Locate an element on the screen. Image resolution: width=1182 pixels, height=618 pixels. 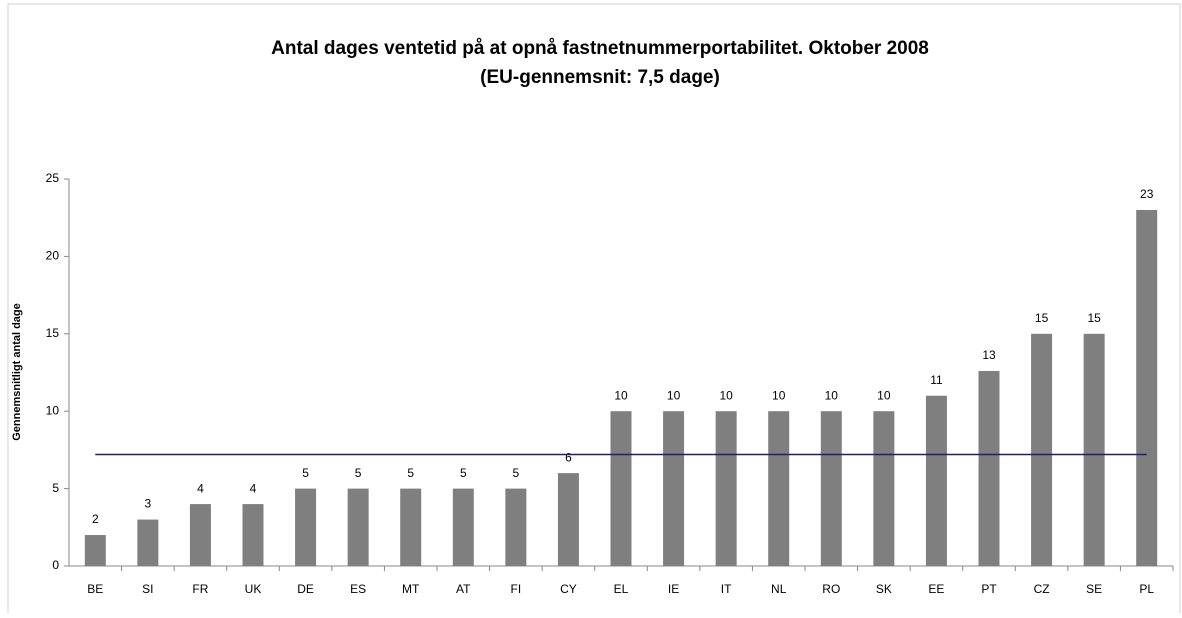
x-tick-label: SI is located at coordinates (147, 589).